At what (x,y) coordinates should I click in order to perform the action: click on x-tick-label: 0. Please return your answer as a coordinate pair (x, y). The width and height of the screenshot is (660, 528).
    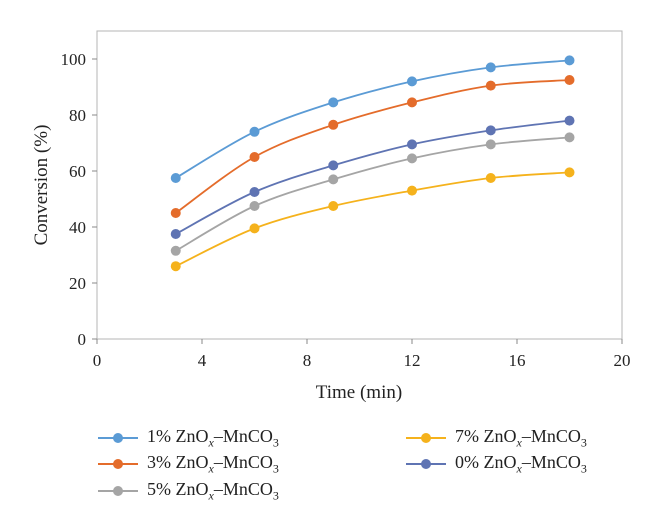
    Looking at the image, I should click on (97, 360).